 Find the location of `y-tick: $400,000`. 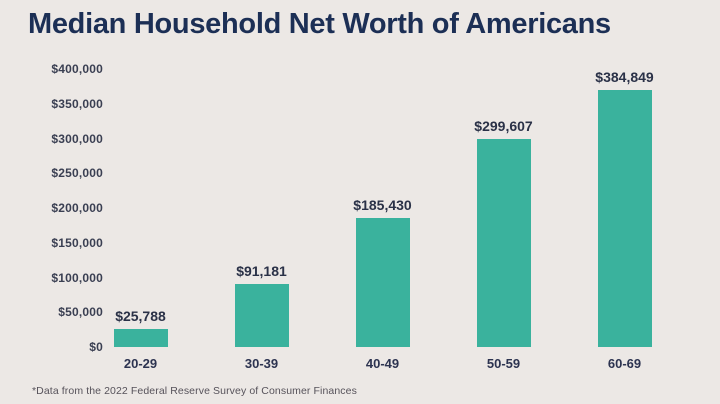

y-tick: $400,000 is located at coordinates (77, 69).